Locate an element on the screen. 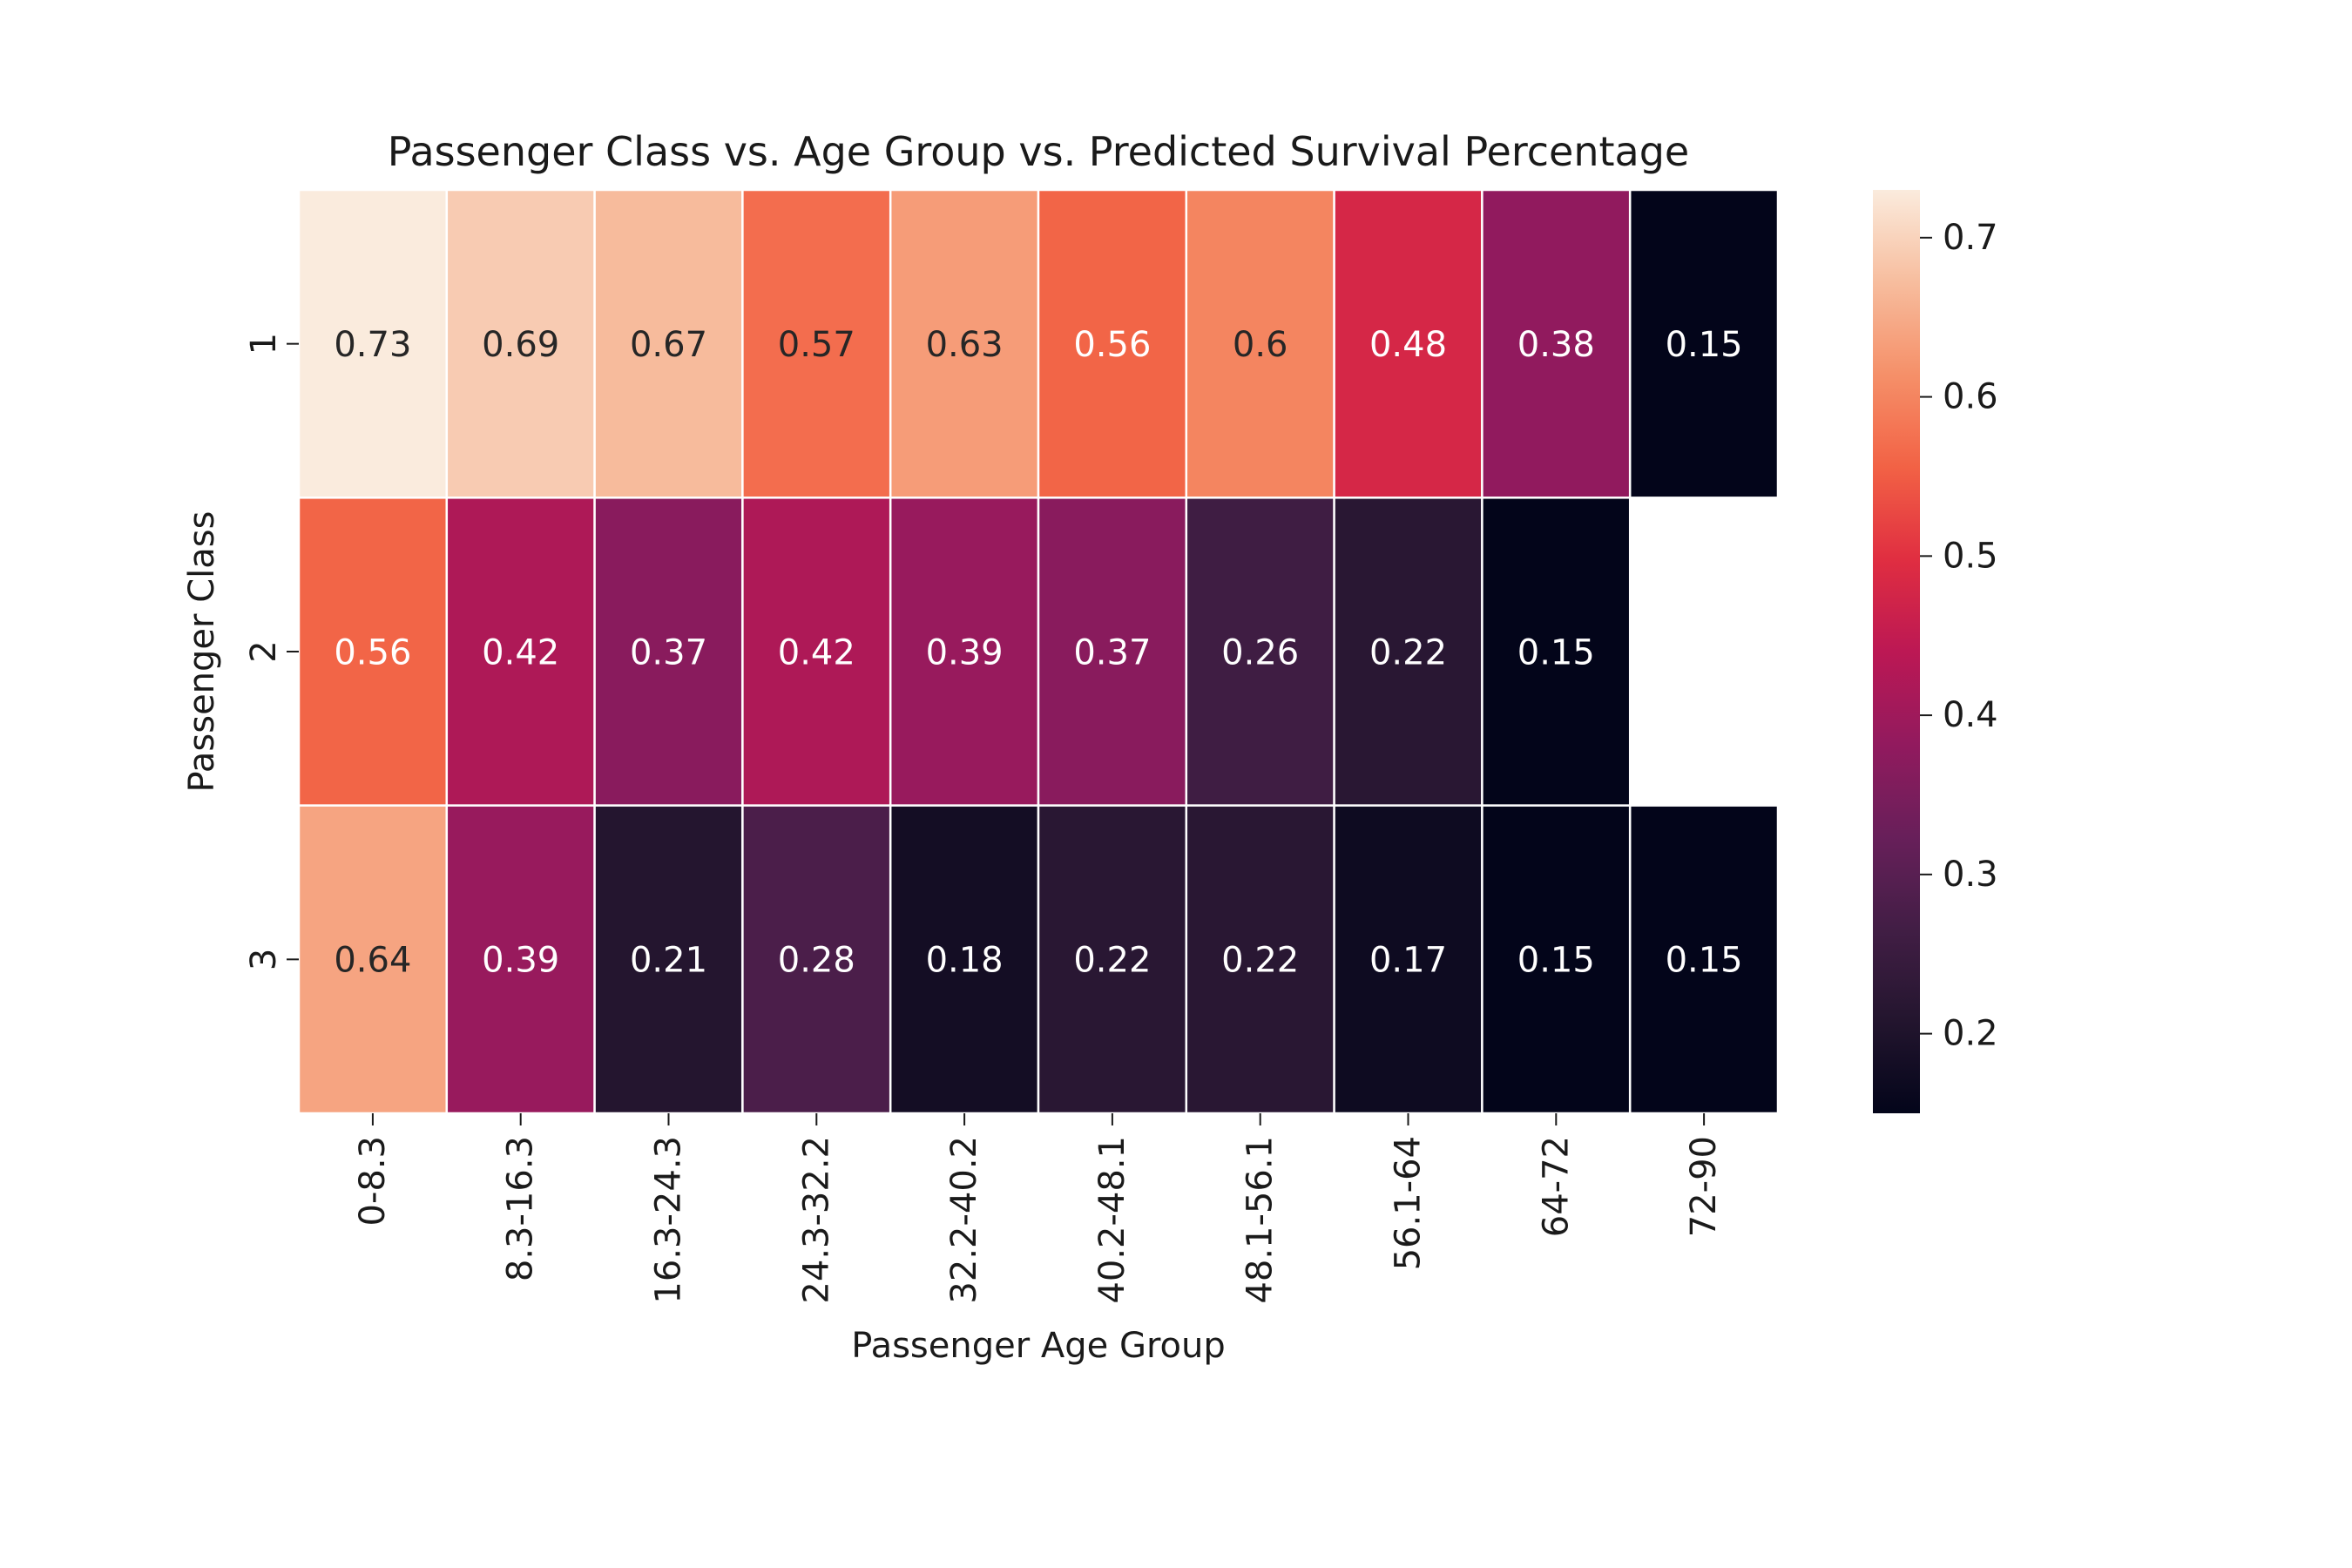 This screenshot has height=1568, width=2352. y-axis: 1 2 3 is located at coordinates (271, 651).